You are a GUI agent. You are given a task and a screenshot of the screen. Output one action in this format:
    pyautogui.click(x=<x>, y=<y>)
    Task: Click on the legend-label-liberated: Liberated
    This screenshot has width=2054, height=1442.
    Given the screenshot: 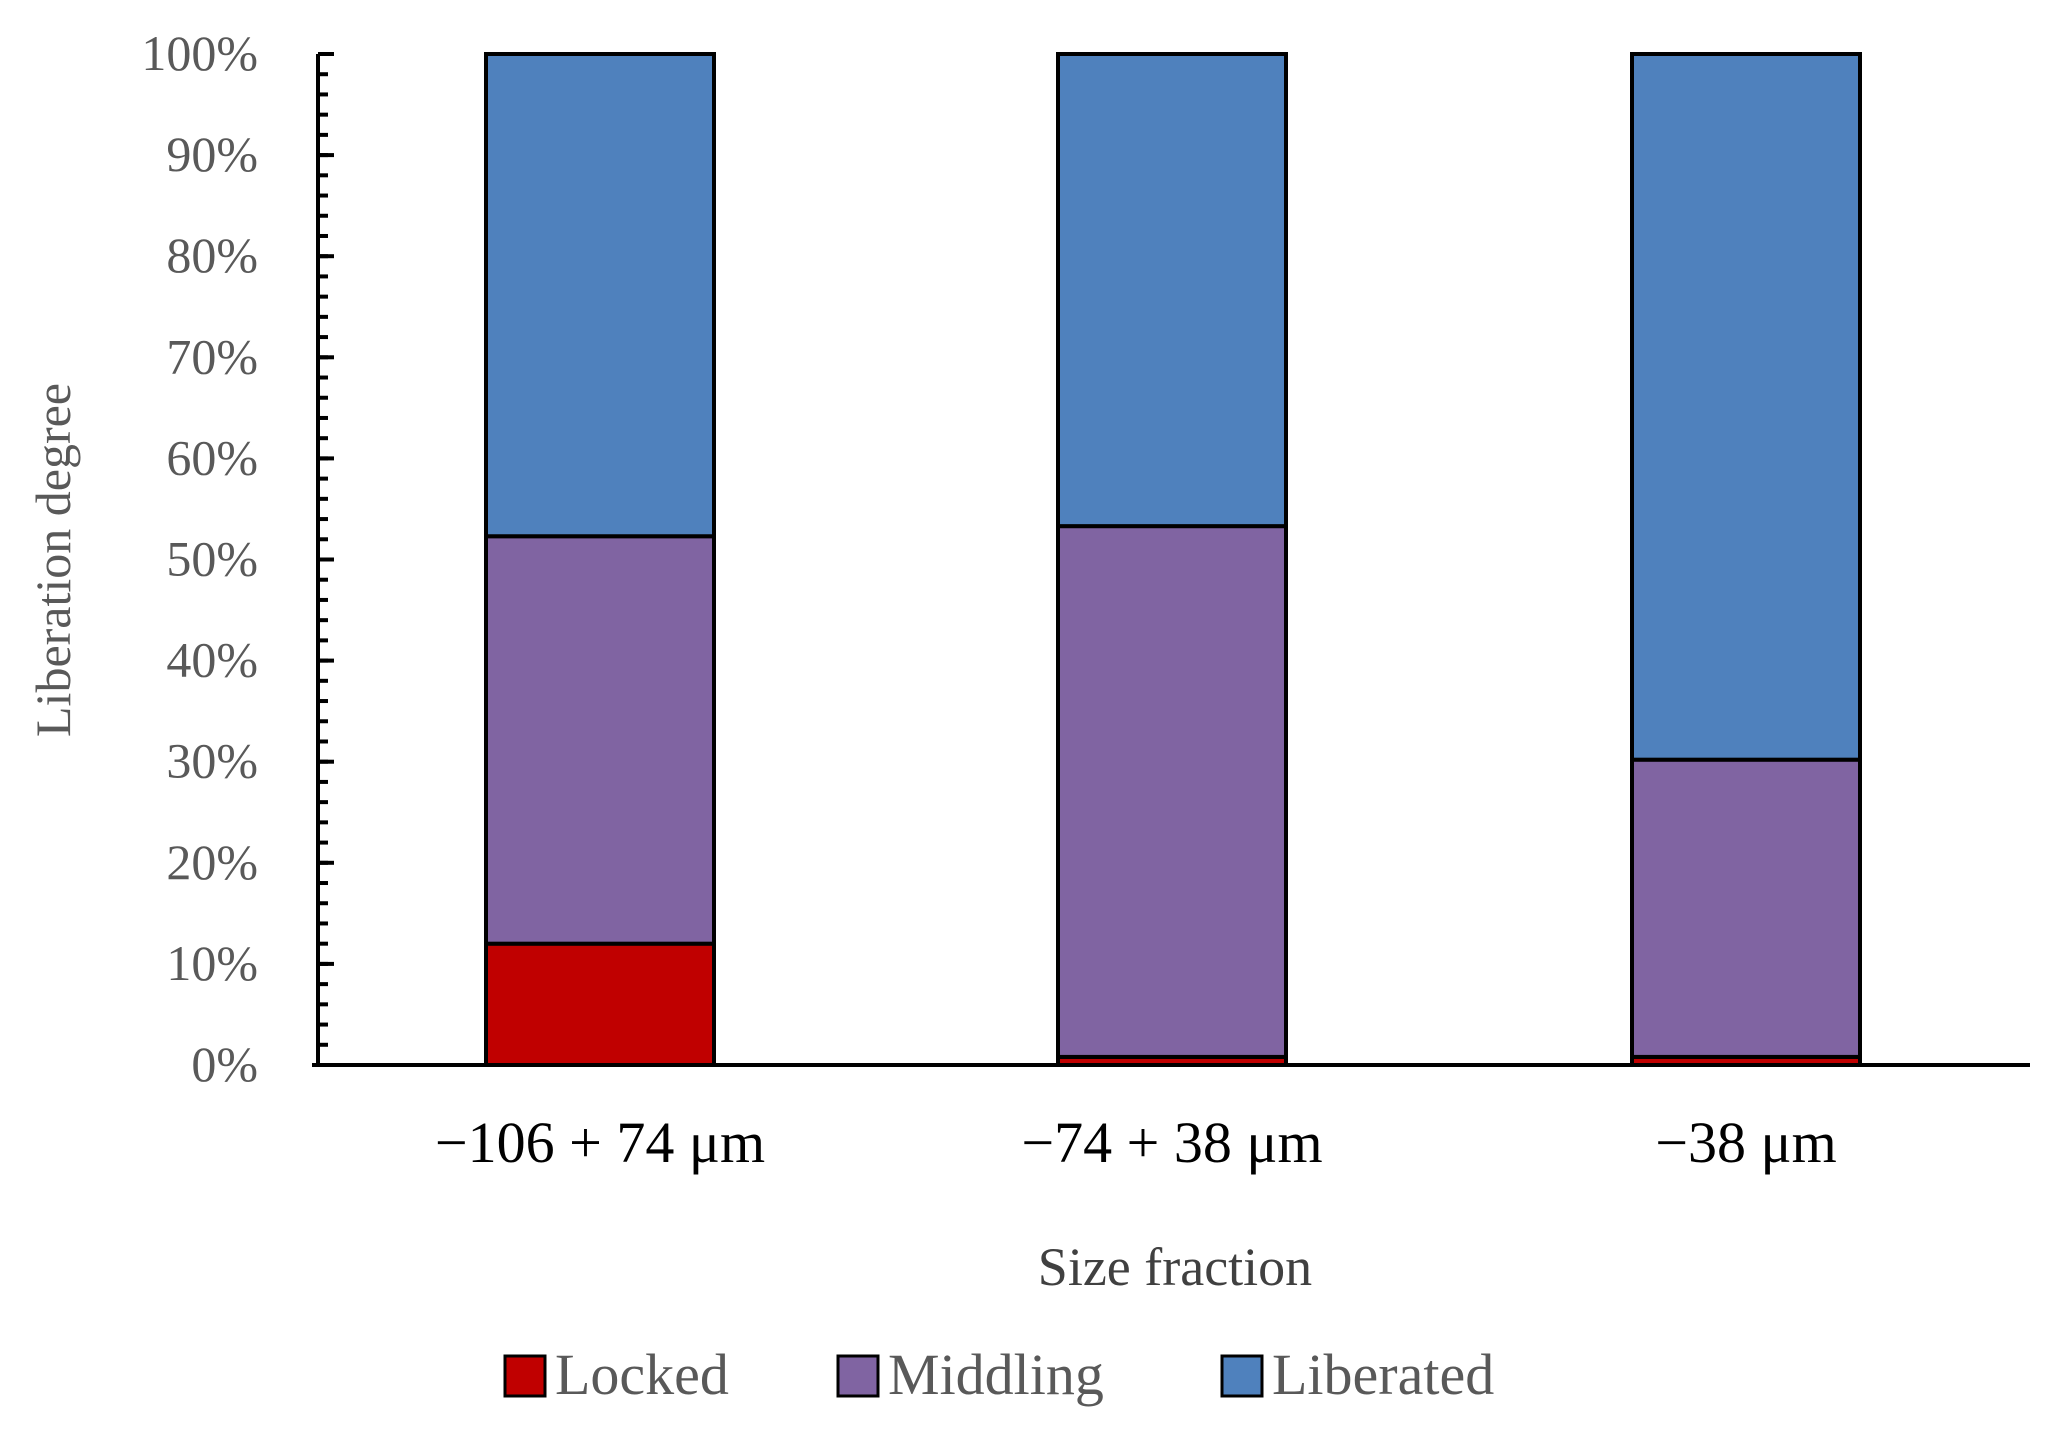 What is the action you would take?
    pyautogui.click(x=1383, y=1374)
    